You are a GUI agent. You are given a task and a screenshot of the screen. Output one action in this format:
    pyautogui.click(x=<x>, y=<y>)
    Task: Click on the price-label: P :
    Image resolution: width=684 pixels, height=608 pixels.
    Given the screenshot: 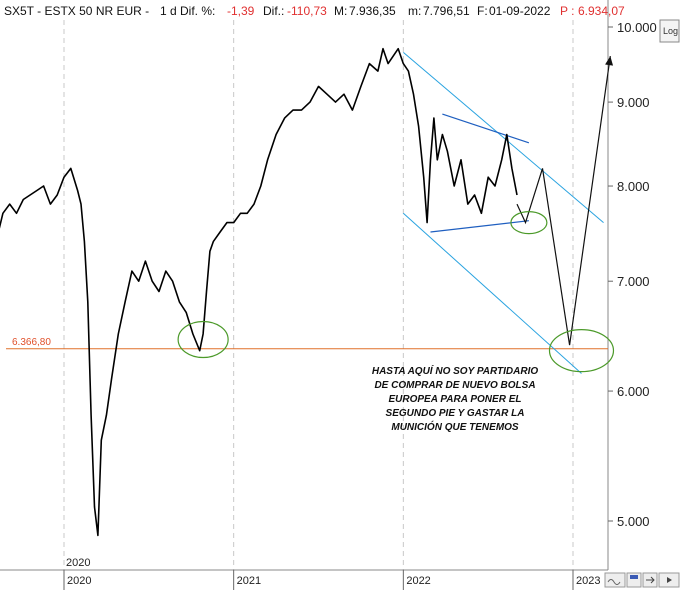 What is the action you would take?
    pyautogui.click(x=567, y=11)
    